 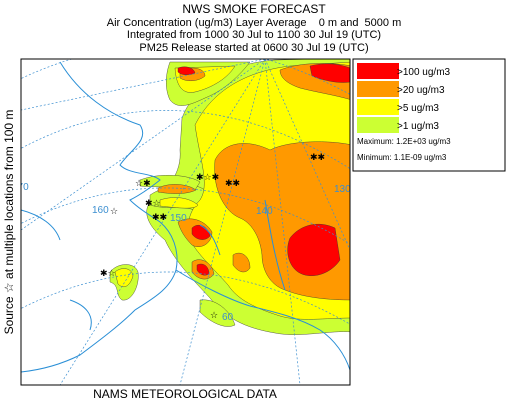 I want to click on legend-label: >100 ug/m3, so click(x=424, y=72).